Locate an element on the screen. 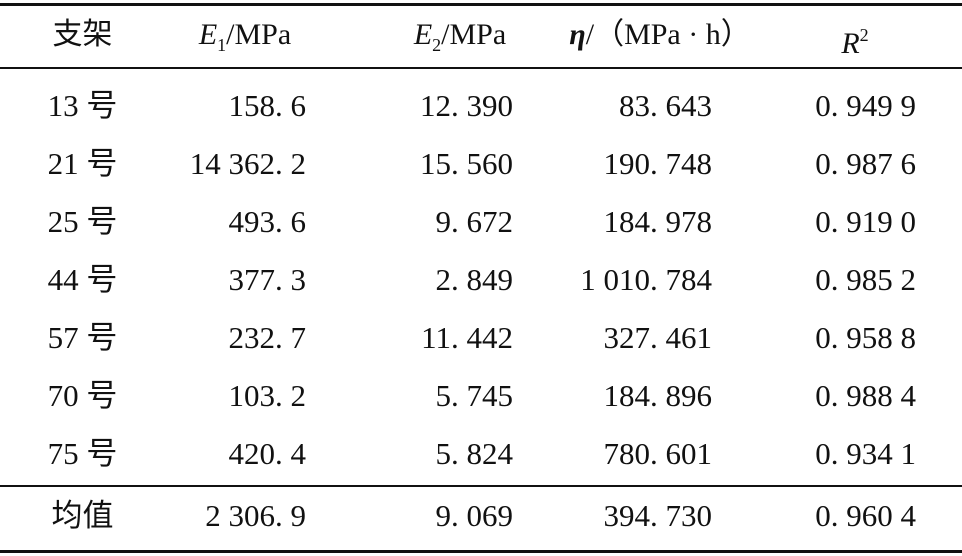 The width and height of the screenshot is (962, 556). table-row: 25 号 493. 6 9. 672 184. 978 0. 919 0 is located at coordinates (481, 222).